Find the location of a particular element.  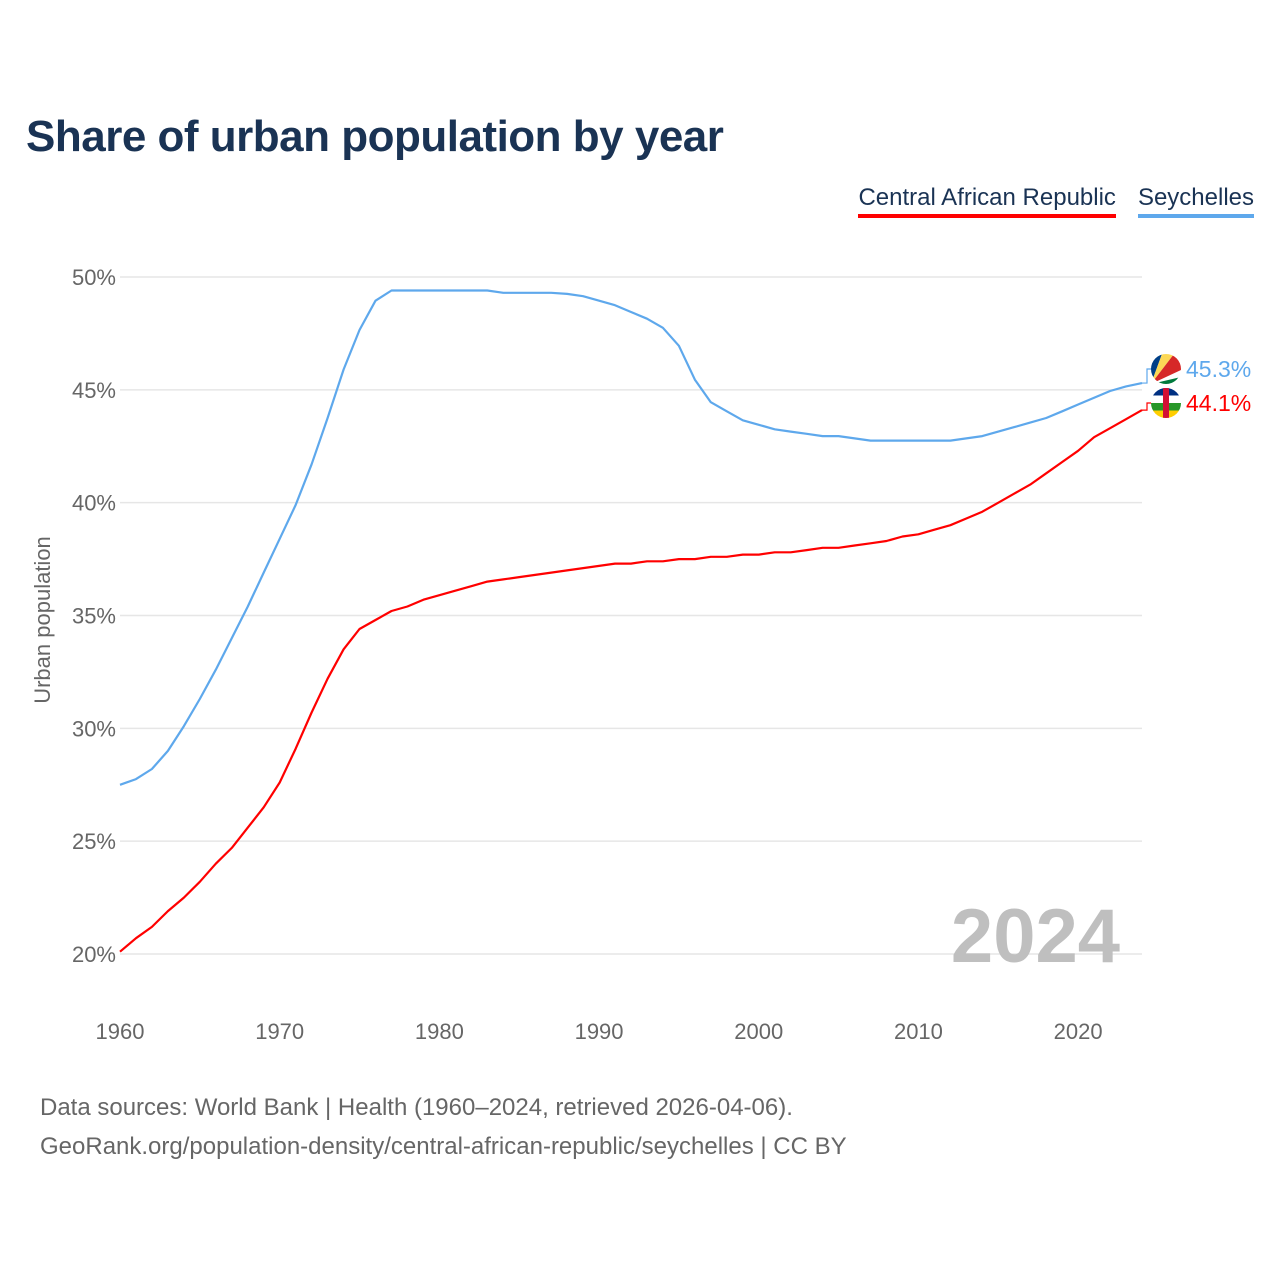

y-tick-label: 20% is located at coordinates (94, 954).